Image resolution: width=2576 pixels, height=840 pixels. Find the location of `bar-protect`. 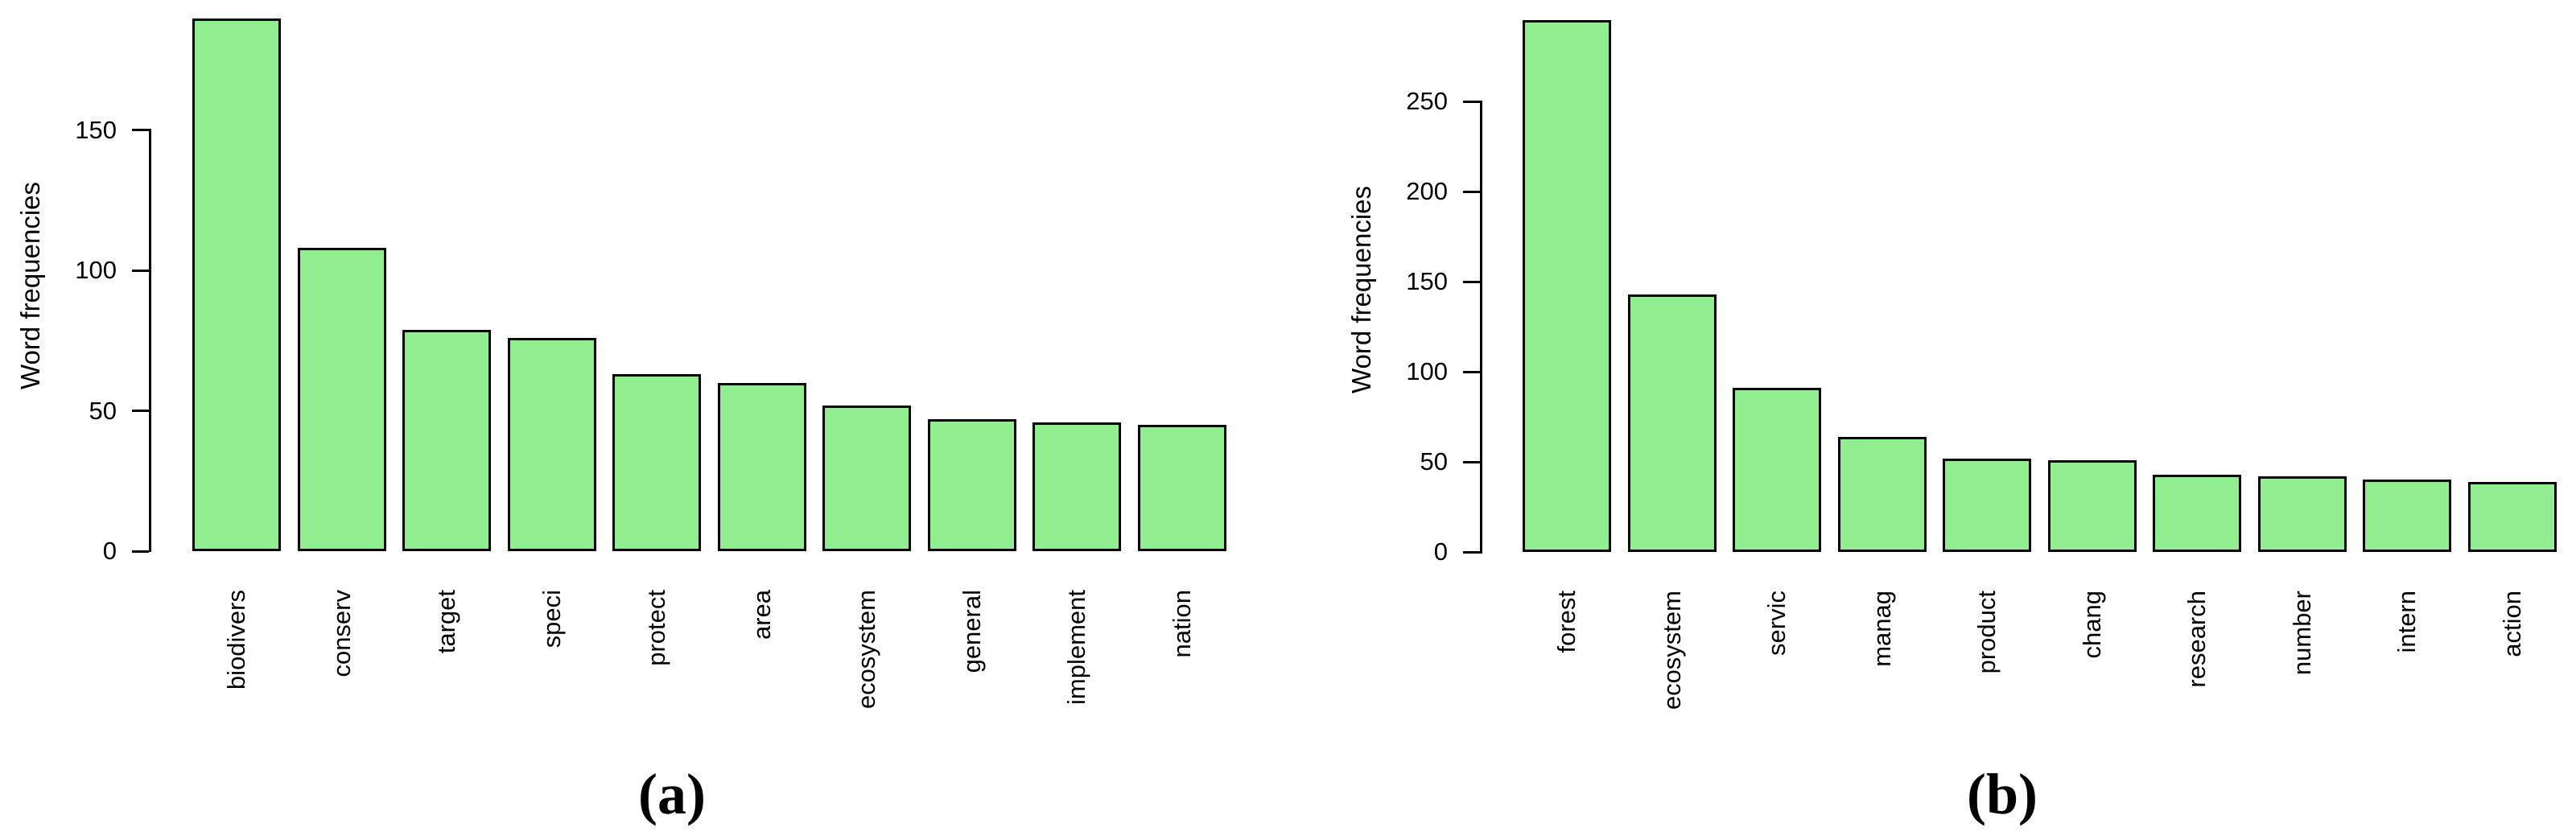

bar-protect is located at coordinates (656, 462).